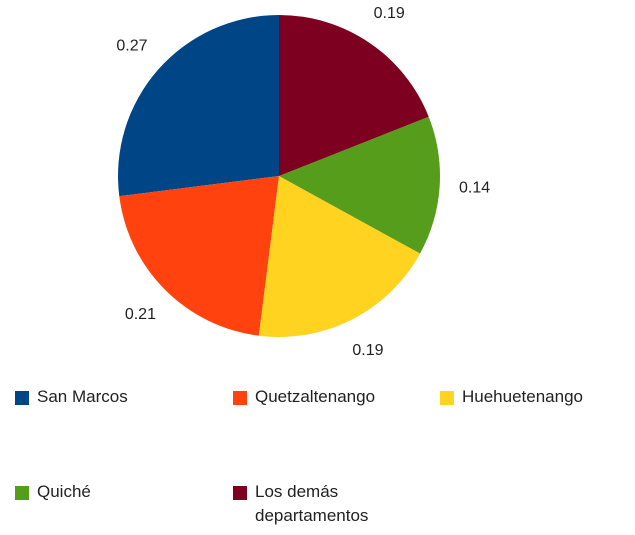 This screenshot has height=535, width=635. I want to click on legend-item: Huehuetenango, so click(533, 398).